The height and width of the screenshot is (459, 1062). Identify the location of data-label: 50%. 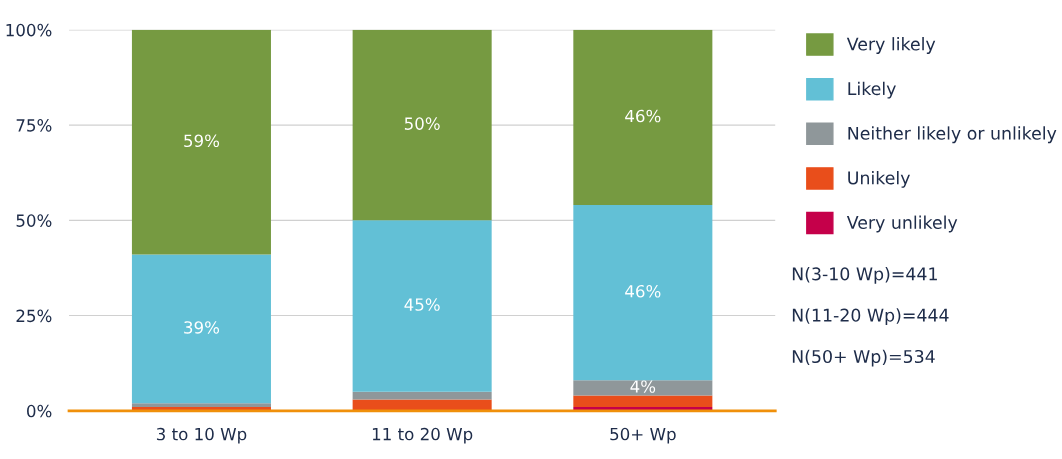
(422, 123).